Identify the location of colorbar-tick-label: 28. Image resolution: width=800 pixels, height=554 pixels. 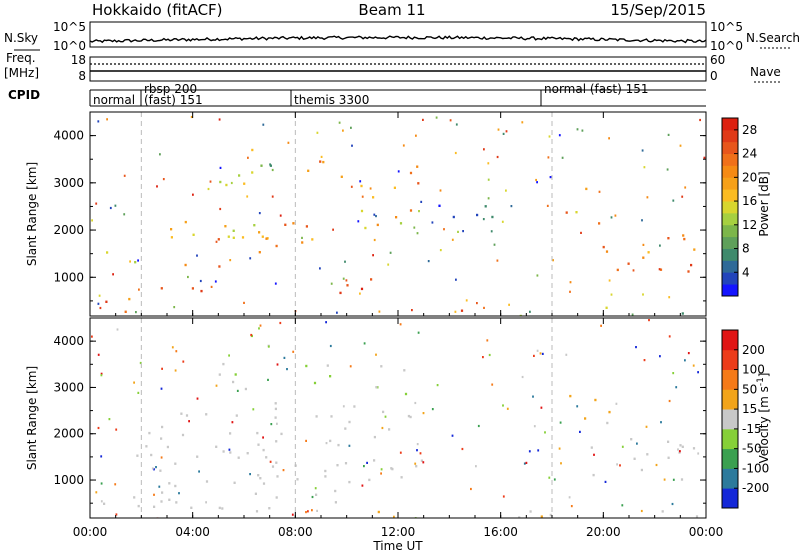
(749, 130).